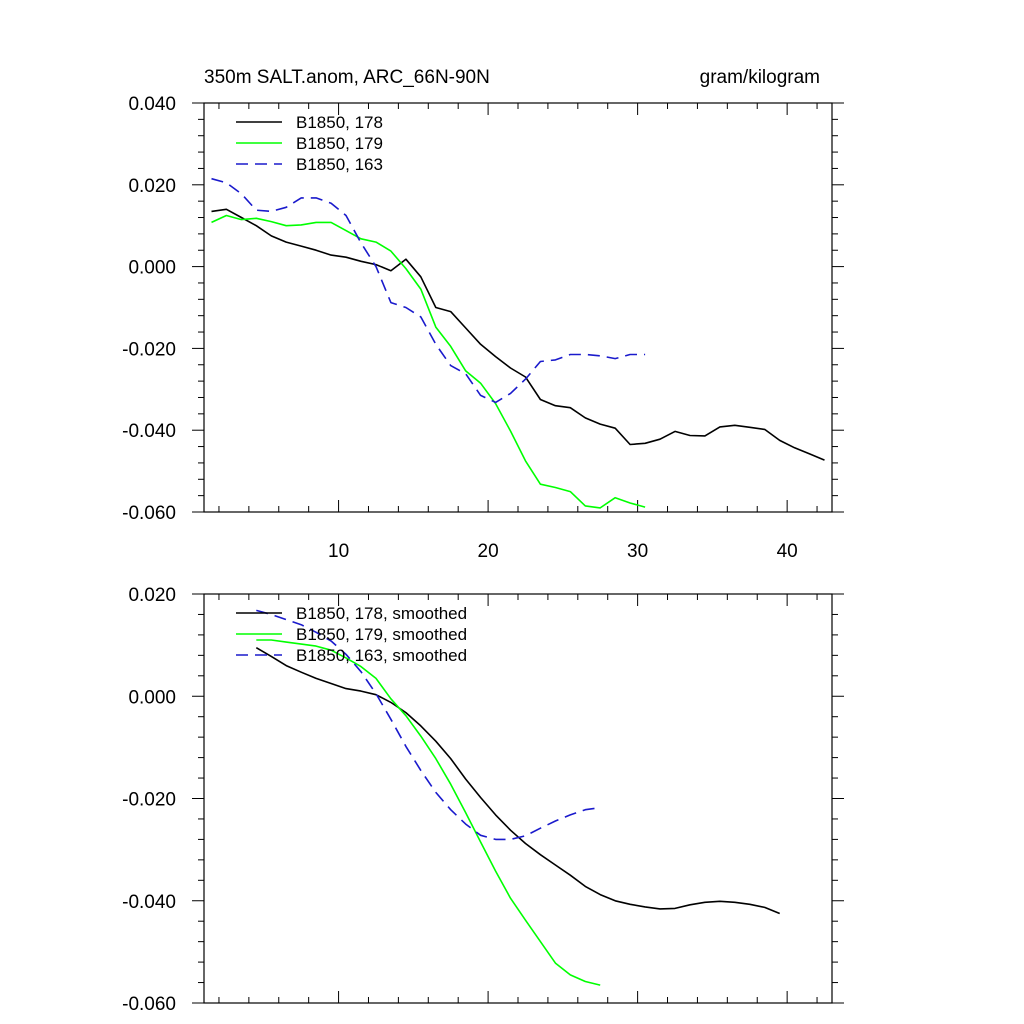 Image resolution: width=1024 pixels, height=1024 pixels. I want to click on legend-label: B1850, 163, so click(339, 164).